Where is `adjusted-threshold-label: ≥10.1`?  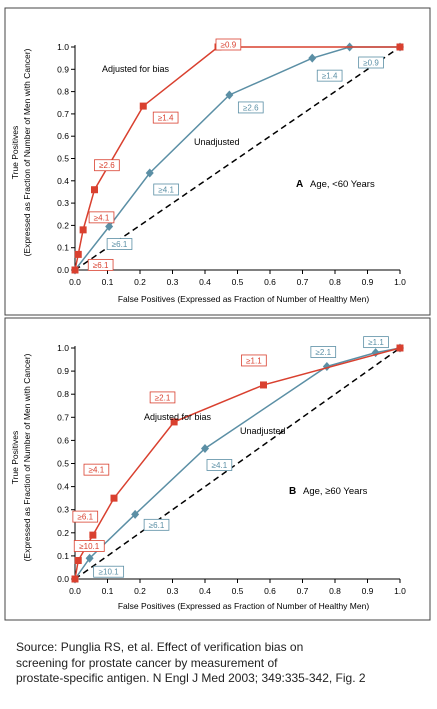 adjusted-threshold-label: ≥10.1 is located at coordinates (89, 546).